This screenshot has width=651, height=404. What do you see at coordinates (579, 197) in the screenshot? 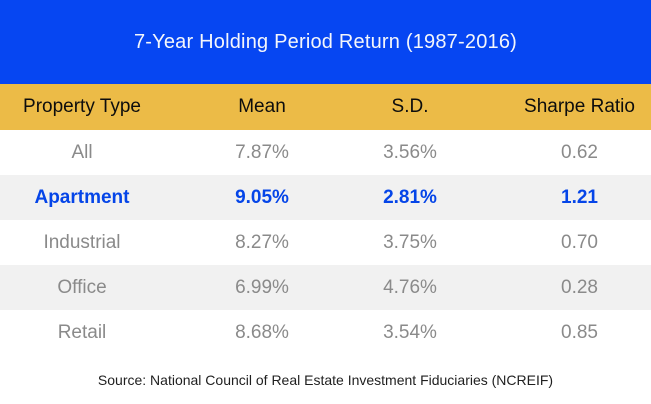
I see `sharpe-cell: 1.21` at bounding box center [579, 197].